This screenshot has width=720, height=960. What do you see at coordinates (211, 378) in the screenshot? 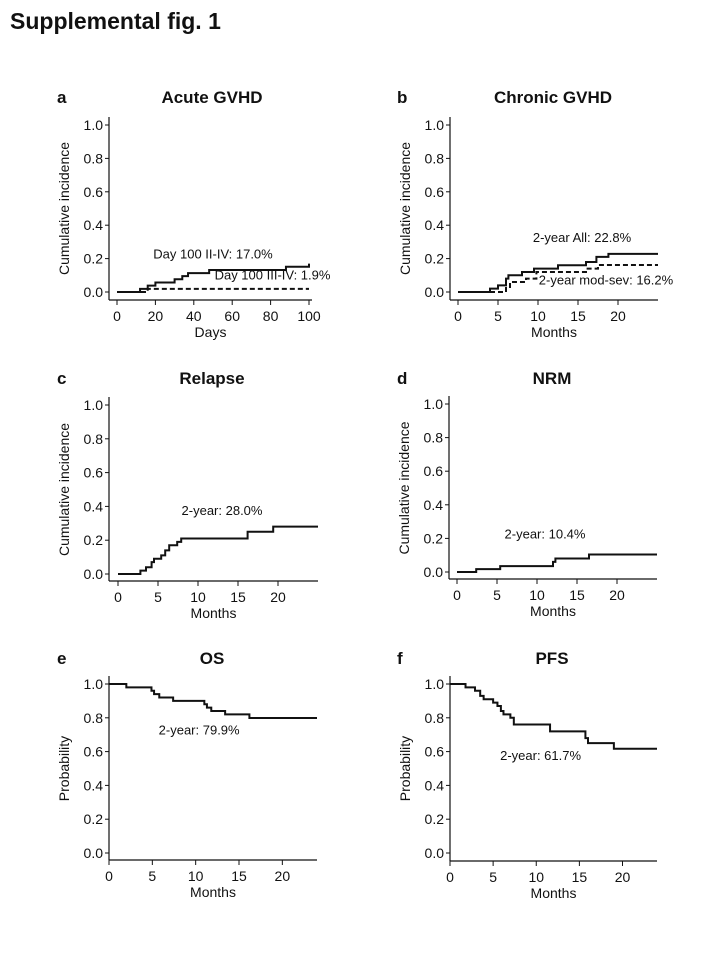
I see `panel-title: Relapse` at bounding box center [211, 378].